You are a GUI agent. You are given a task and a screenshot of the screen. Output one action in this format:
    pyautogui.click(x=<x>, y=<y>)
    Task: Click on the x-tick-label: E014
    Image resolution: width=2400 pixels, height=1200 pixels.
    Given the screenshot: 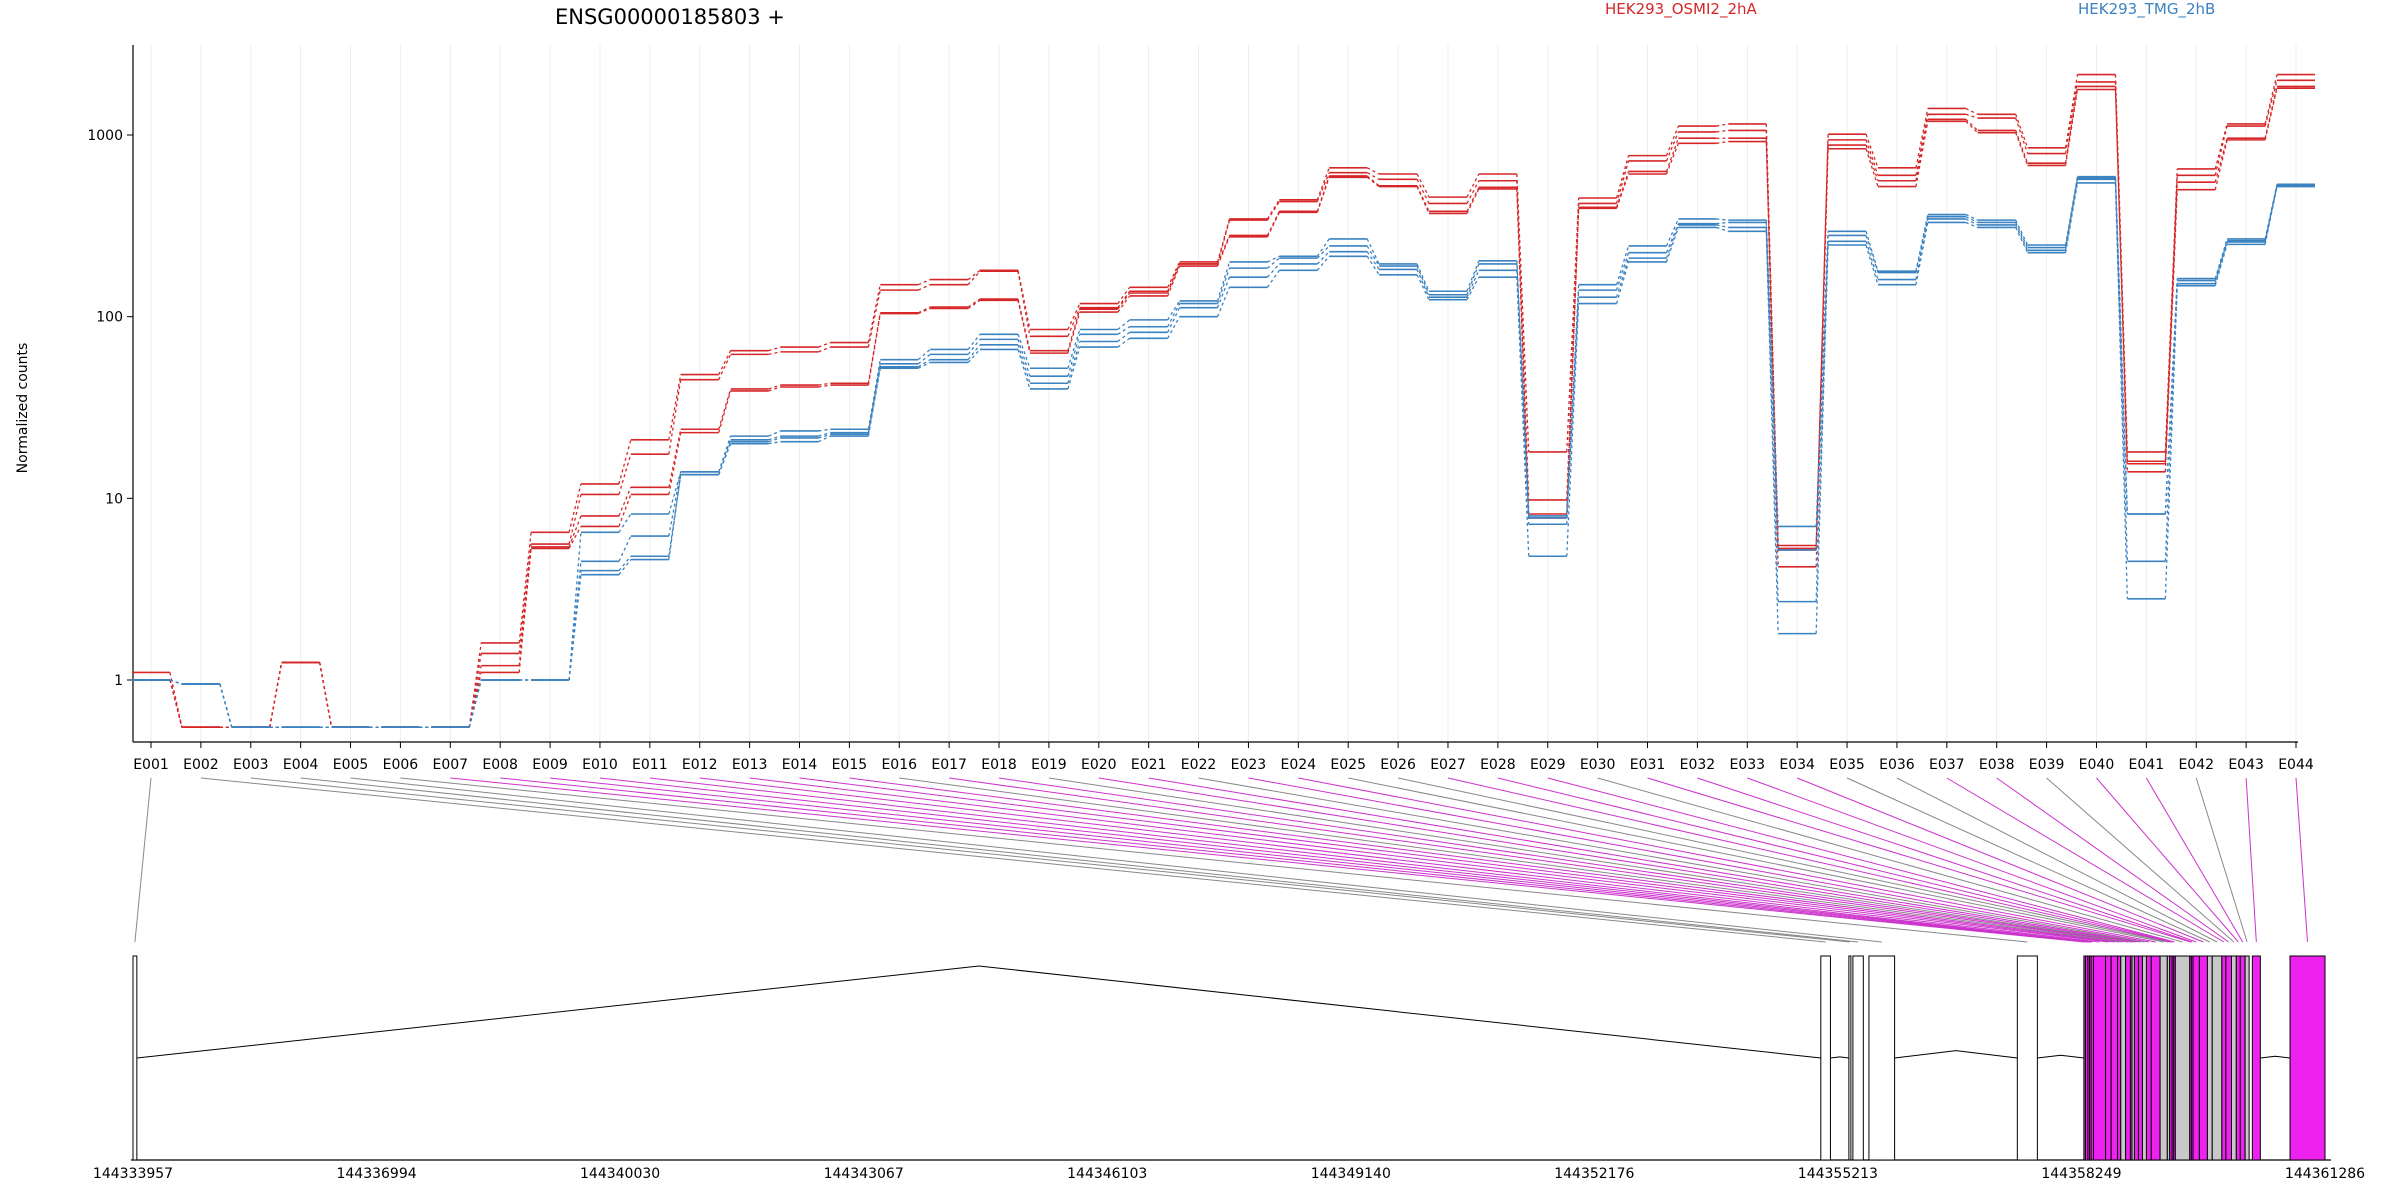 What is the action you would take?
    pyautogui.click(x=800, y=765)
    